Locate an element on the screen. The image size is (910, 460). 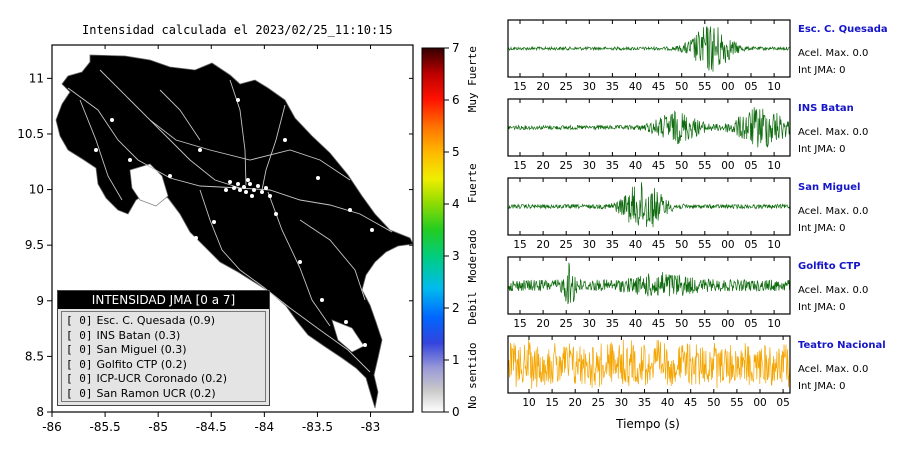
colorbar-ticks: 0 1 2 3 4 5 6 7 is located at coordinates (452, 230).